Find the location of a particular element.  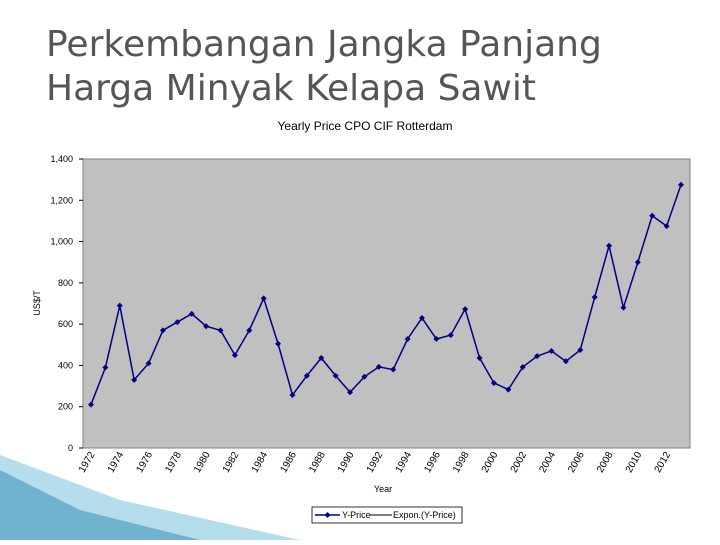

x-tick-label: 1972 is located at coordinates (87, 462).